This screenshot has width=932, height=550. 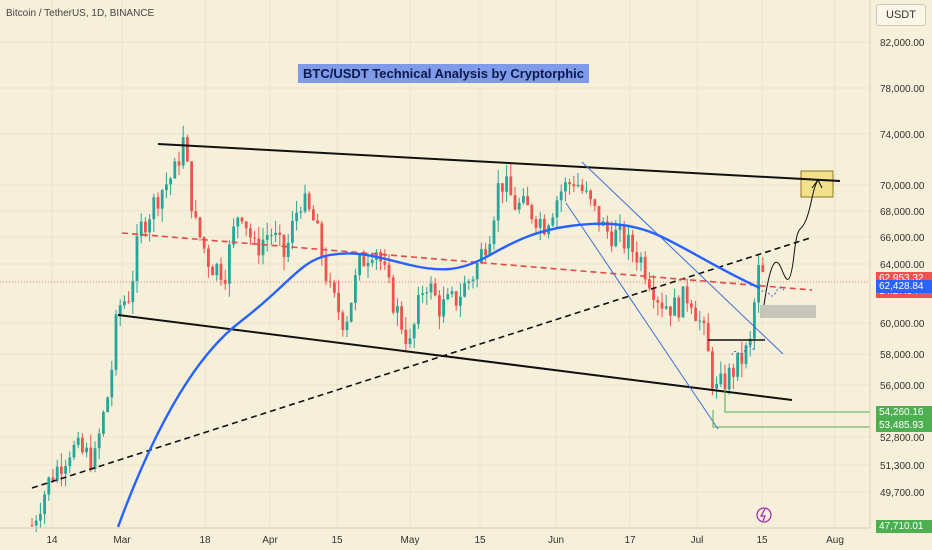 I want to click on resistance-dashed-line, so click(x=467, y=261).